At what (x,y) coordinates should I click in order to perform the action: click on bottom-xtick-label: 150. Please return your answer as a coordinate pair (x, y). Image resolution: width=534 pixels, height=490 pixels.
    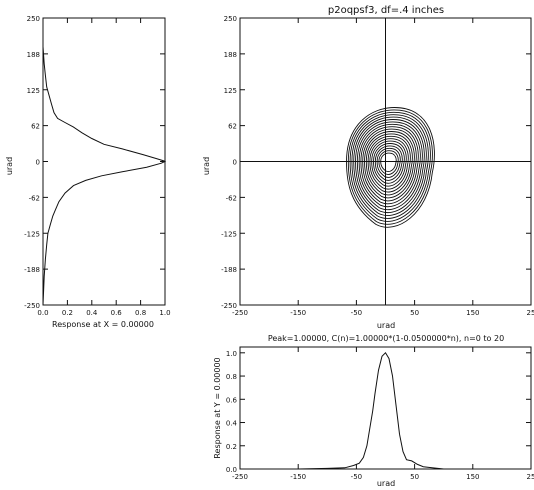
    Looking at the image, I should click on (472, 477).